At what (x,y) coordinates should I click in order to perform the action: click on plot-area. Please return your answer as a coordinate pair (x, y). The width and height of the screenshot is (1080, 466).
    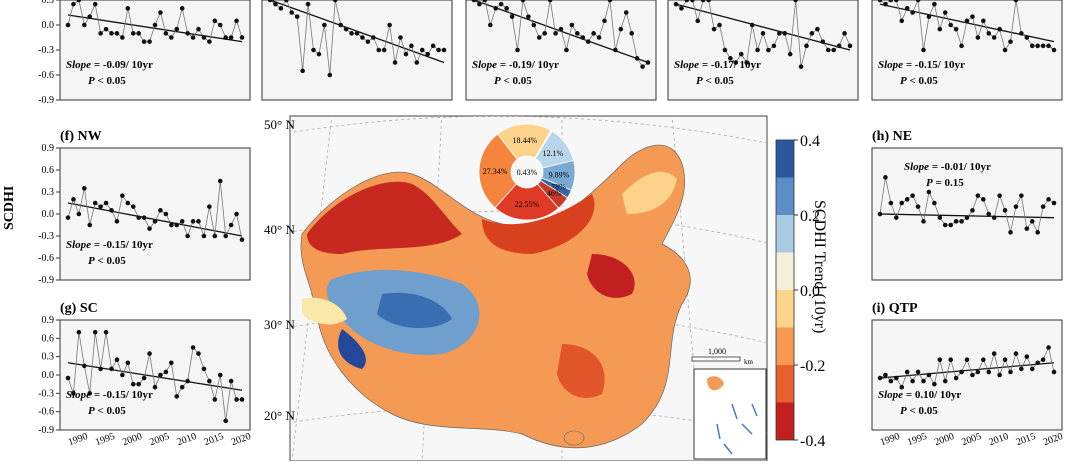
    Looking at the image, I should click on (967, 375).